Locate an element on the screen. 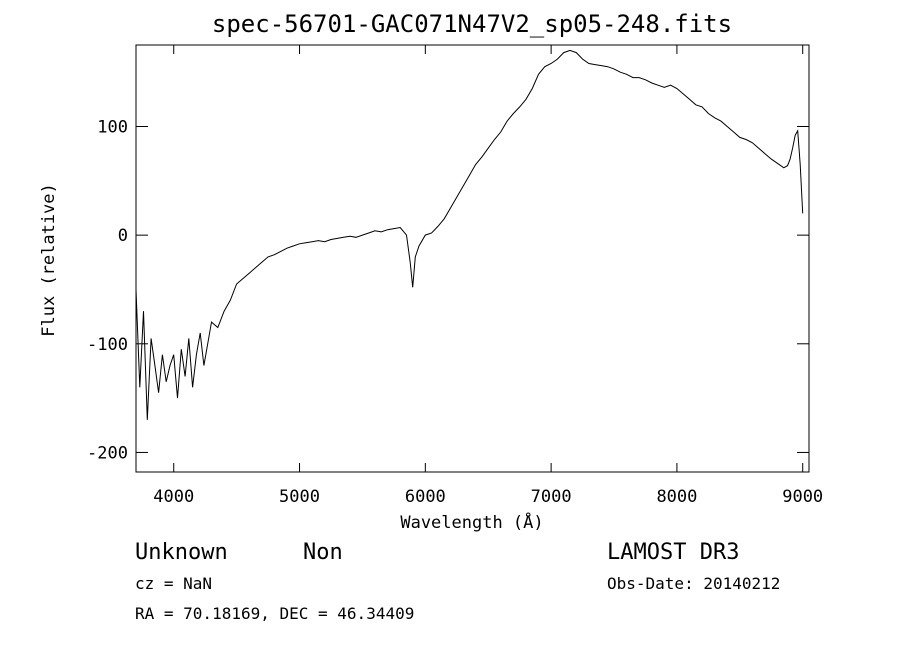  x-tick-label: 5000 is located at coordinates (299, 497).